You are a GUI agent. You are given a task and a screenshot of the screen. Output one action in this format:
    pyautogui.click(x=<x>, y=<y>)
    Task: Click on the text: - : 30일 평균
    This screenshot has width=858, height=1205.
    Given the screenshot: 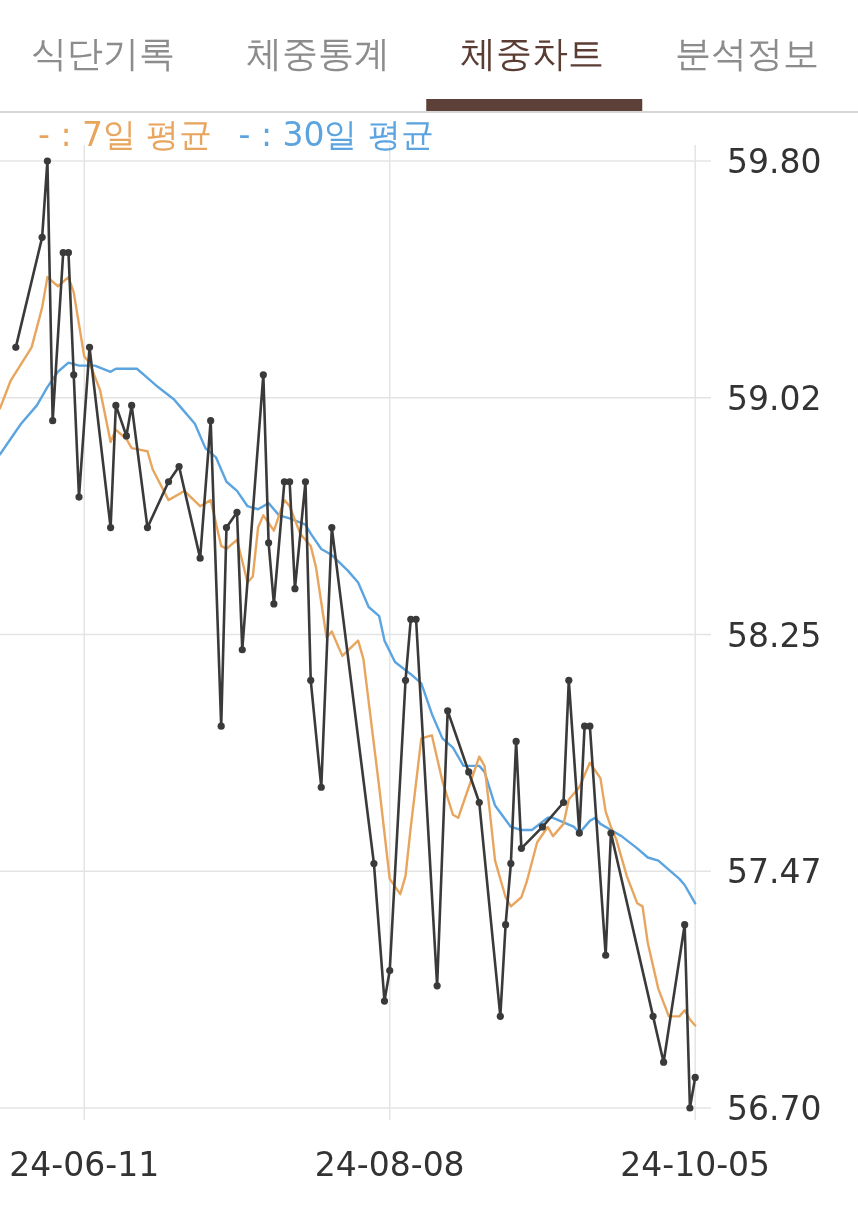 What is the action you would take?
    pyautogui.click(x=336, y=134)
    